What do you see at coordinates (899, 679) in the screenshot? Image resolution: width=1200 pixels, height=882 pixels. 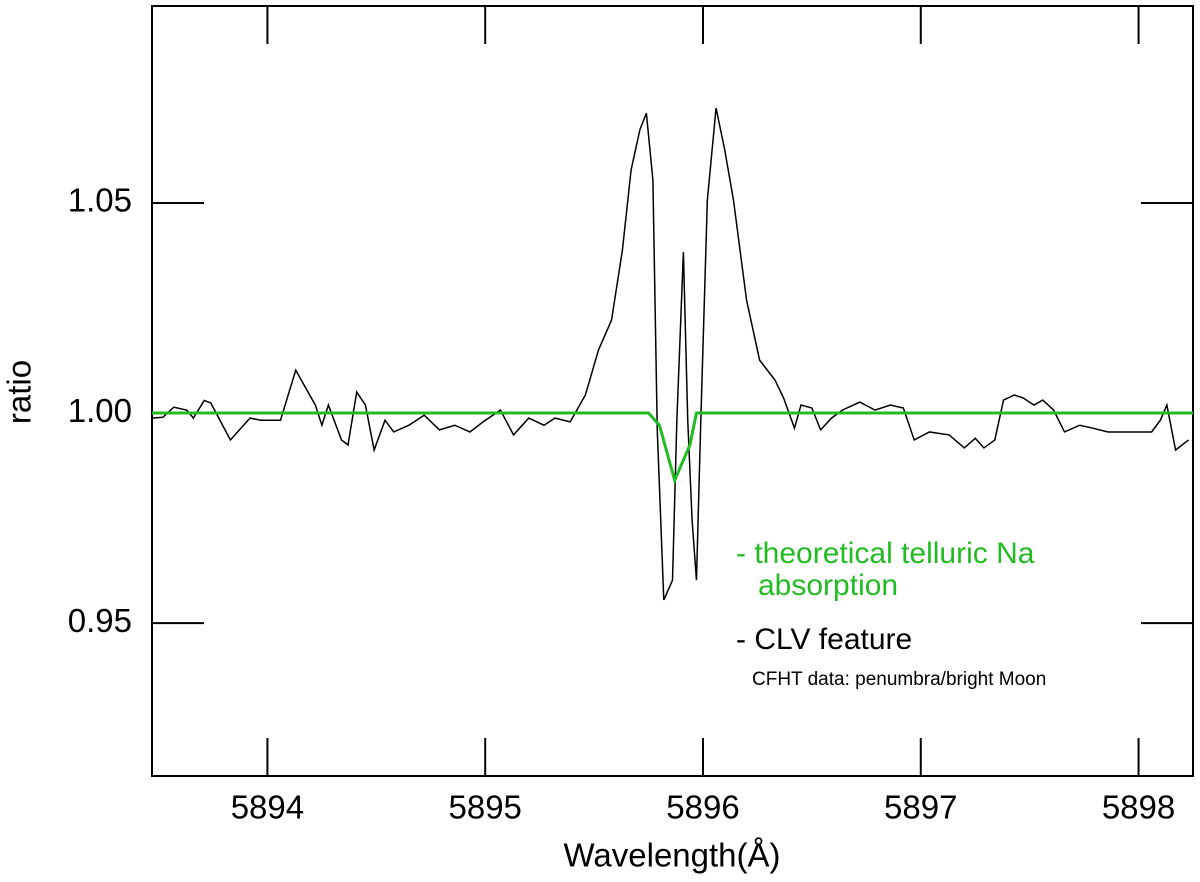 I see `annotation: CFHT data: penumbra/bright Moon` at bounding box center [899, 679].